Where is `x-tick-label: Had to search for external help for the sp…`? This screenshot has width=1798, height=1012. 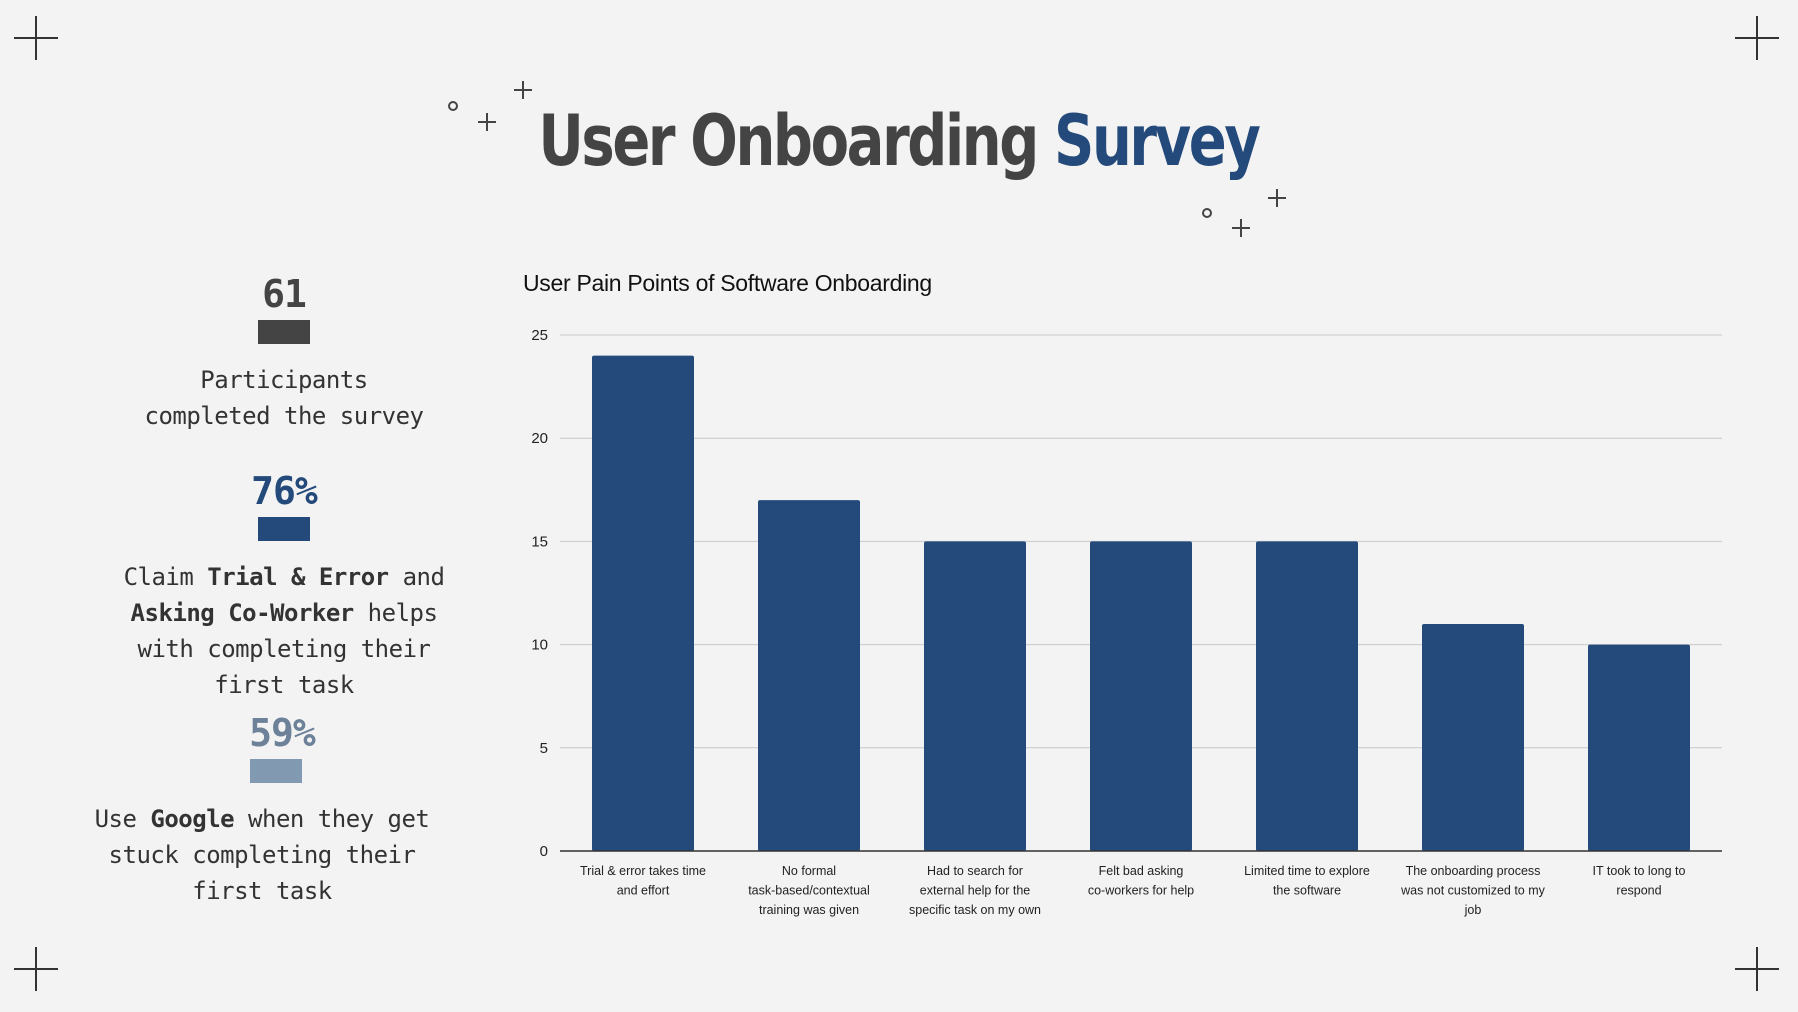
x-tick-label: Had to search for external help for the sp… is located at coordinates (975, 890).